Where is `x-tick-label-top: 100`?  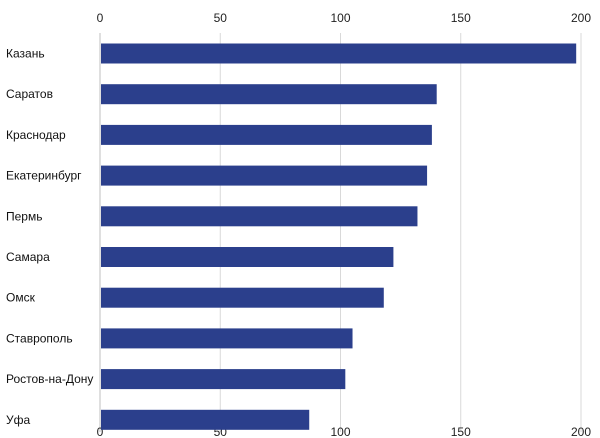
x-tick-label-top: 100 is located at coordinates (340, 18).